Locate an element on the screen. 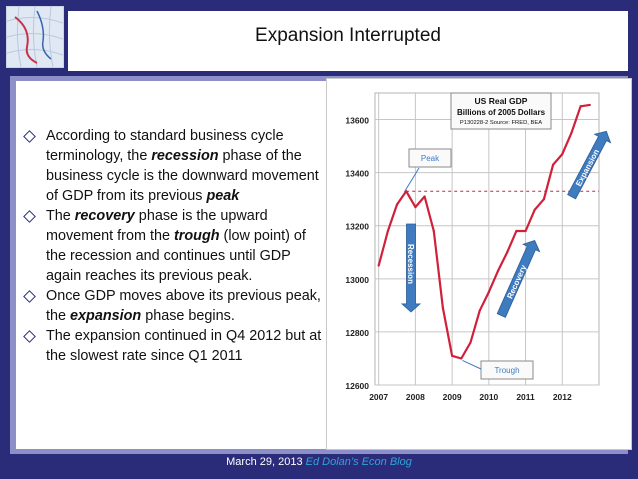 The width and height of the screenshot is (638, 479). slide-title: Expansion Interrupted is located at coordinates (348, 35).